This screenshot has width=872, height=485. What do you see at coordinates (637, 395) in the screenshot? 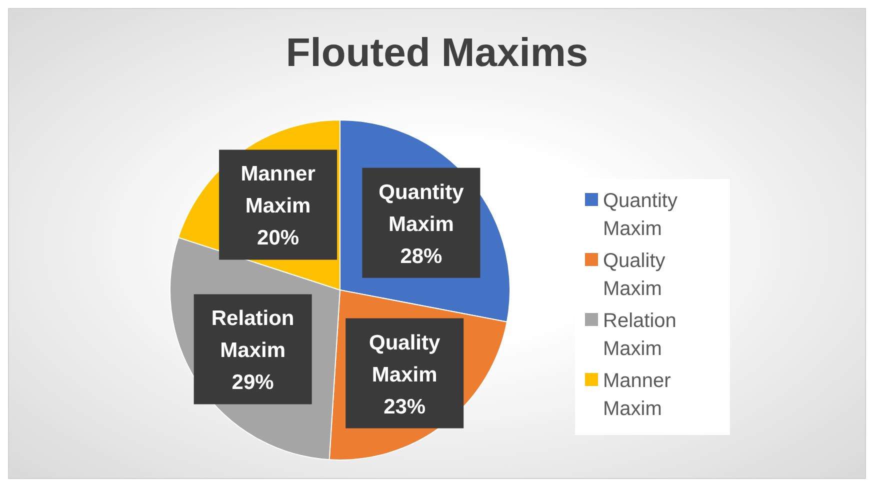
I see `legend-label: Manner Maxim` at bounding box center [637, 395].